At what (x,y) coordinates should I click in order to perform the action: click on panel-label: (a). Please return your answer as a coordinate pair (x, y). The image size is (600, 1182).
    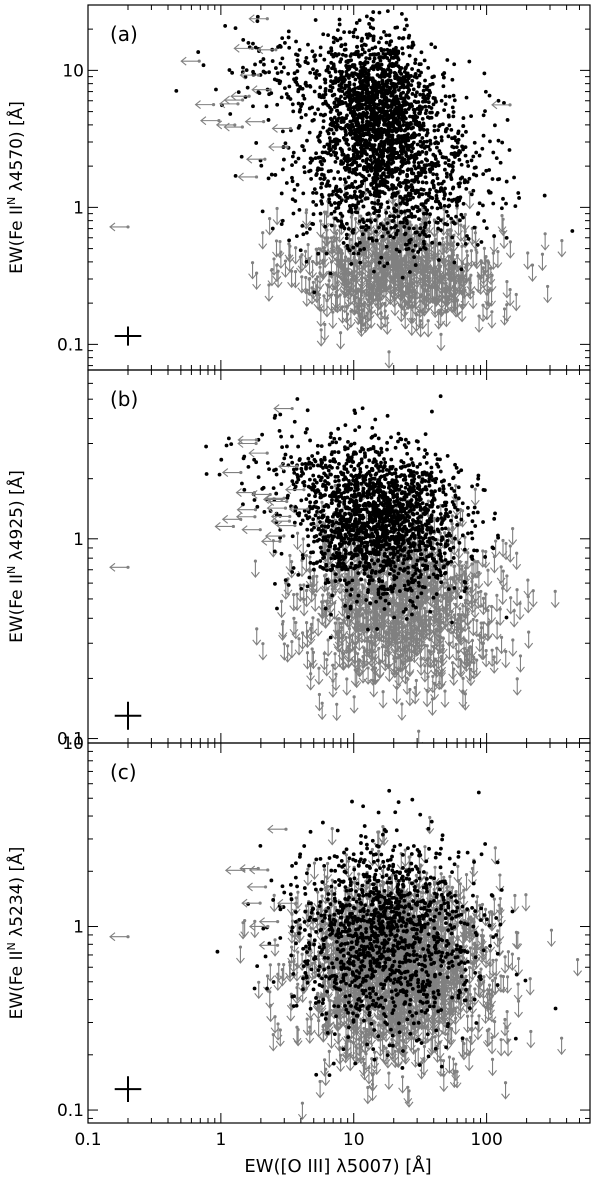
    Looking at the image, I should click on (124, 34).